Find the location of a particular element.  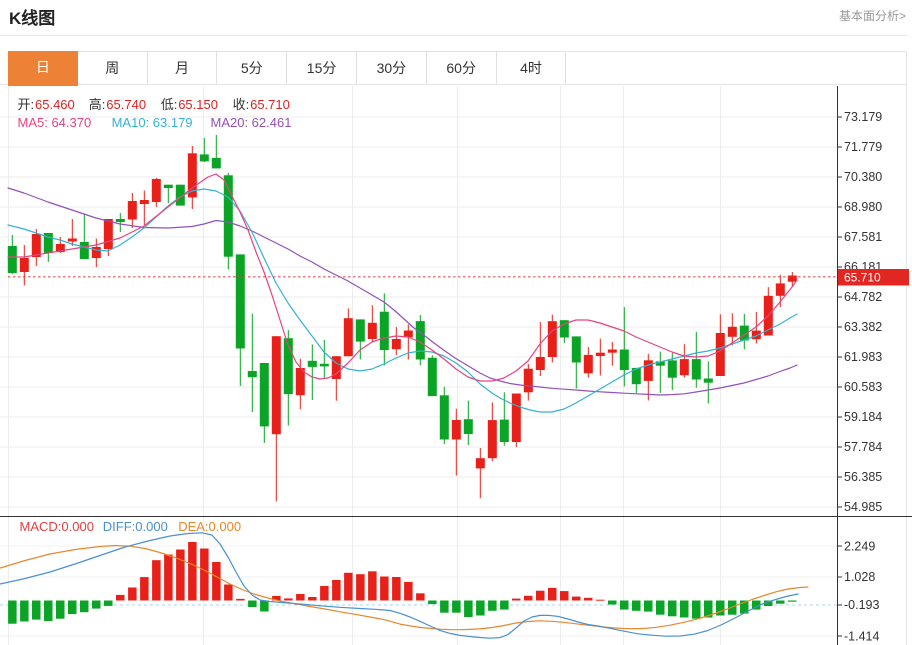

svg-text: 收: is located at coordinates (241, 104).